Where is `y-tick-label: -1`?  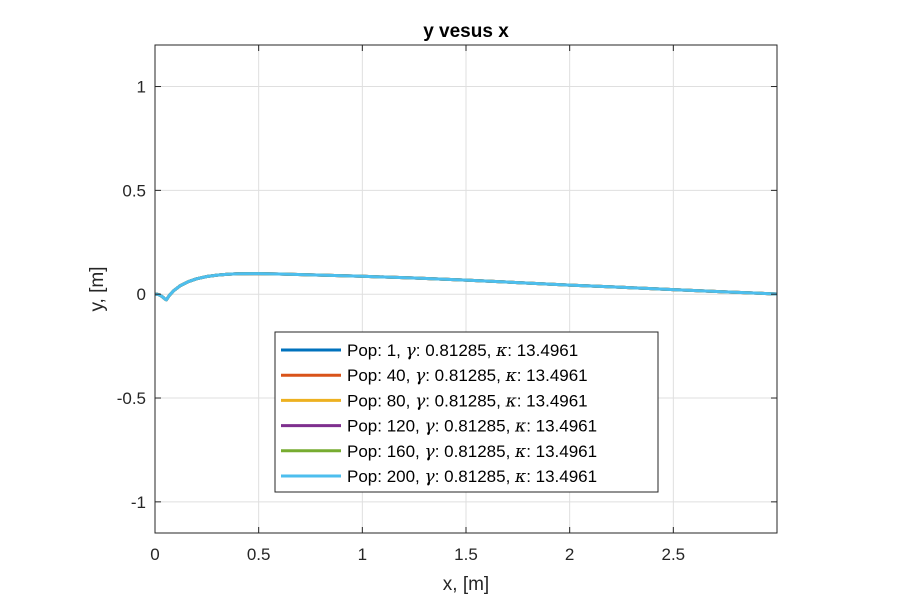 y-tick-label: -1 is located at coordinates (138, 502).